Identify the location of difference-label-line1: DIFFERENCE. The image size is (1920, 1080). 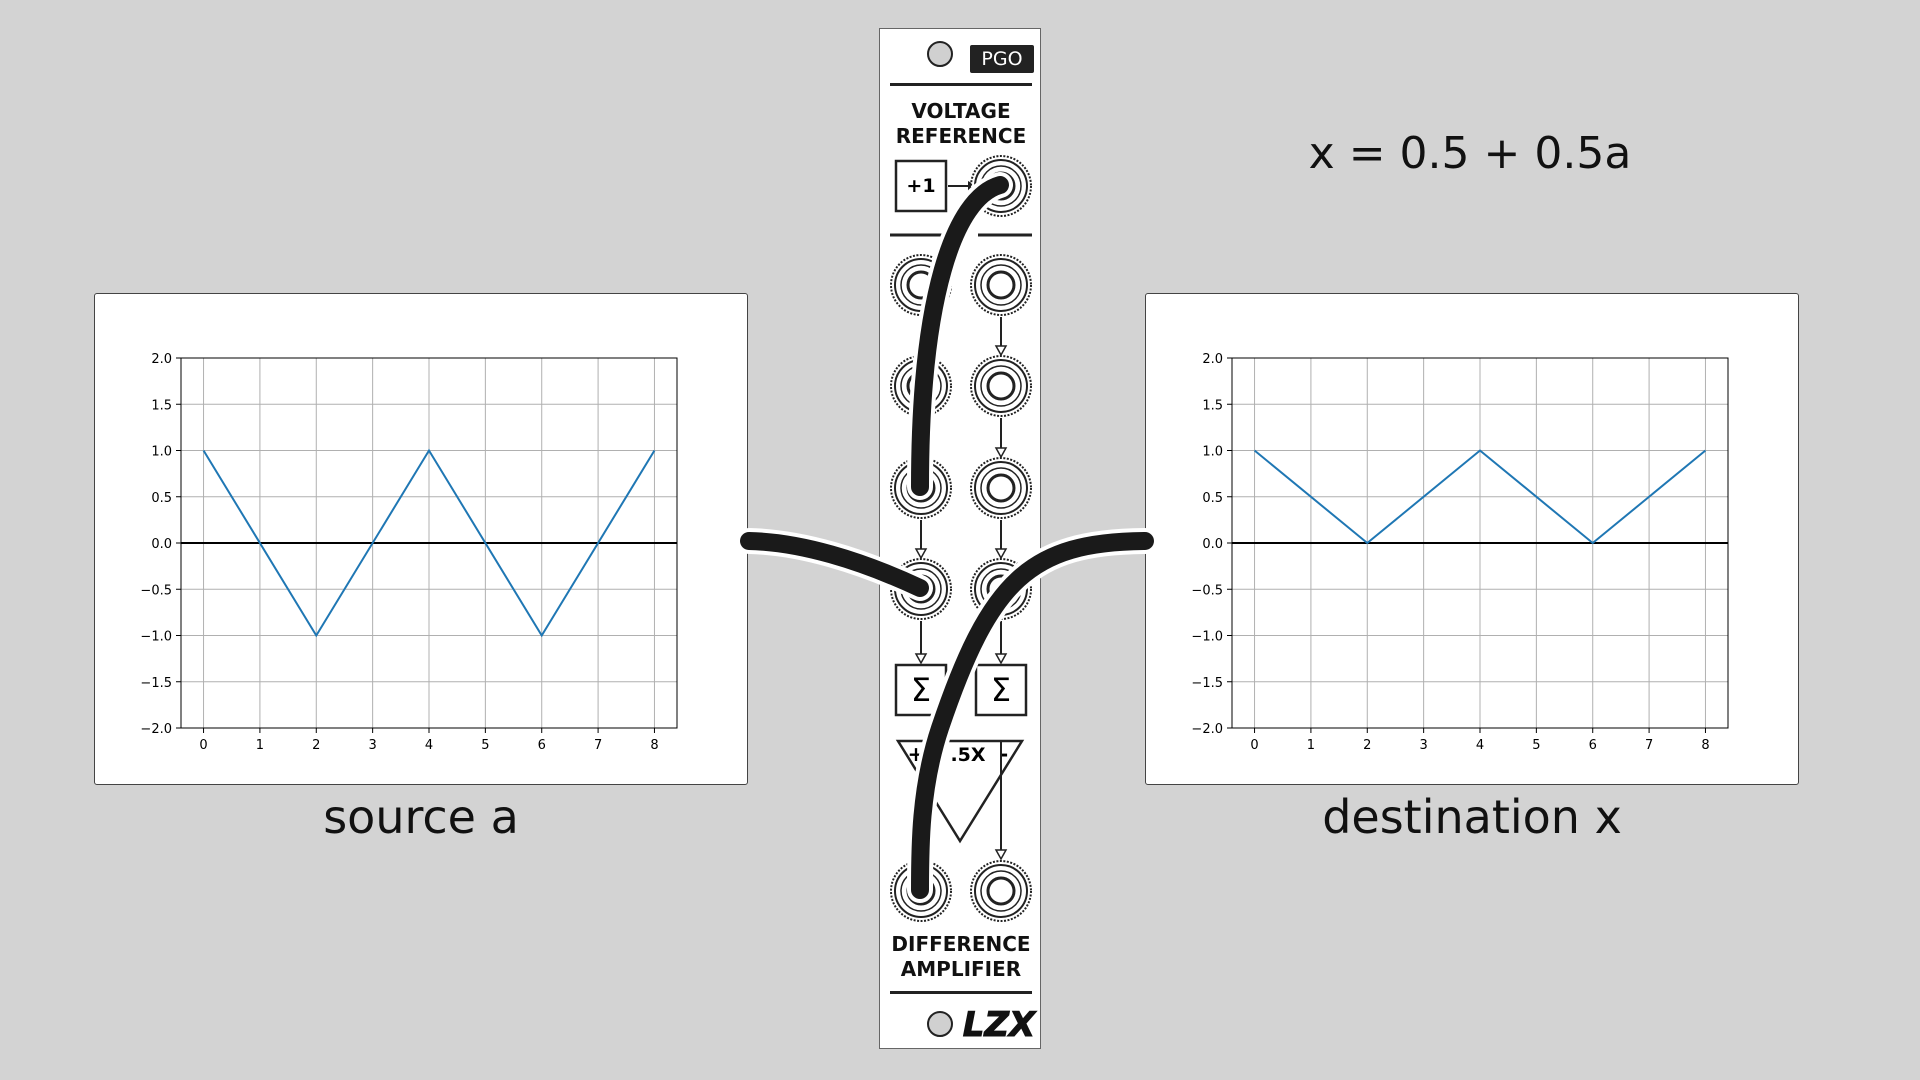
(961, 944).